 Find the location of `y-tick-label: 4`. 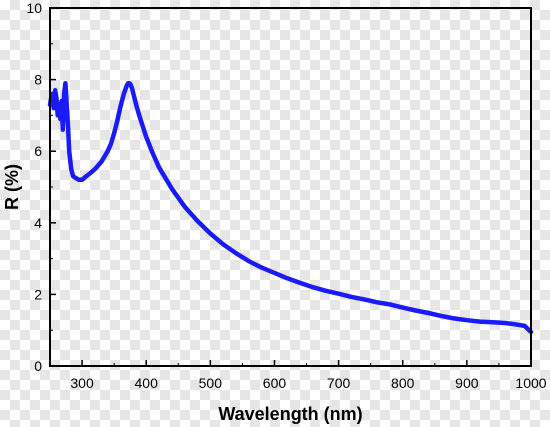

y-tick-label: 4 is located at coordinates (38, 223).